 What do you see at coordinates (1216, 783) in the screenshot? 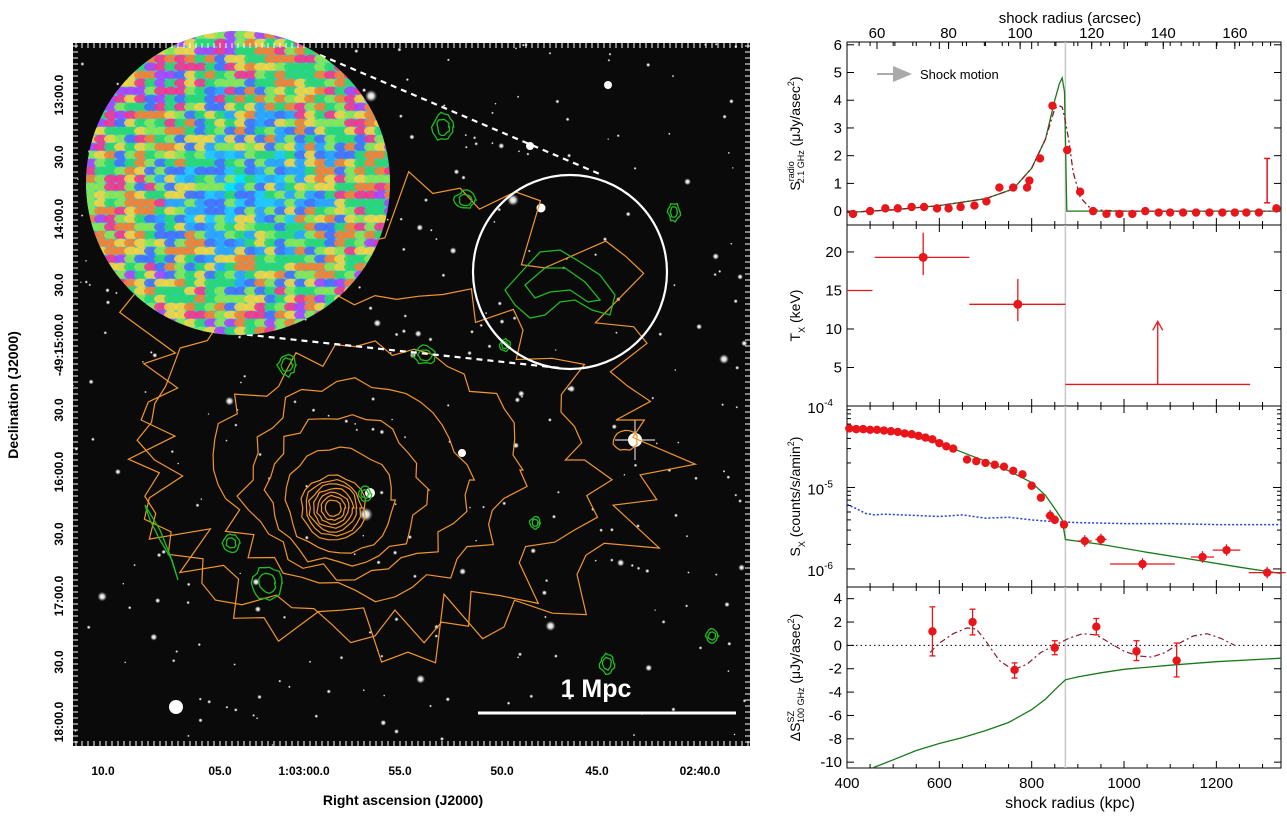
I see `bottom-x-tick-label: 1200` at bounding box center [1216, 783].